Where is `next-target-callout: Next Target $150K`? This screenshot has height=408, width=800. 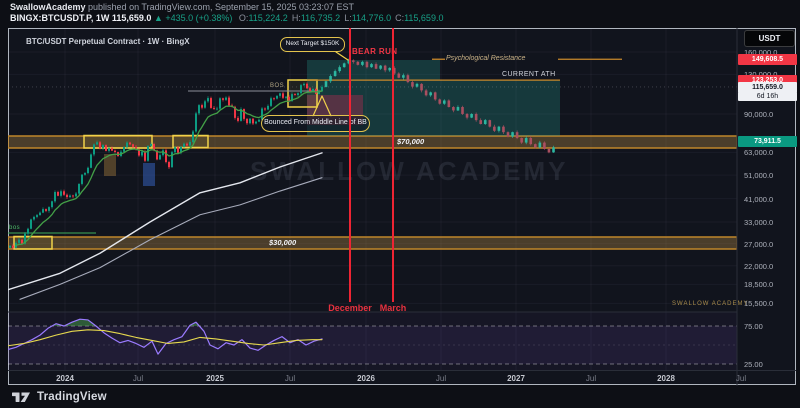 next-target-callout: Next Target $150K is located at coordinates (312, 44).